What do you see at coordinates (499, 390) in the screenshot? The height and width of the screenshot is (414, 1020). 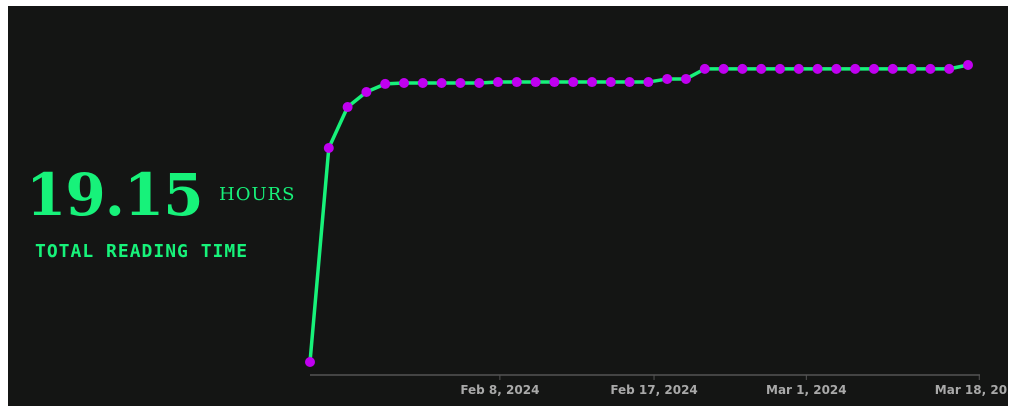 I see `x-tick-label: Feb 8, 2024` at bounding box center [499, 390].